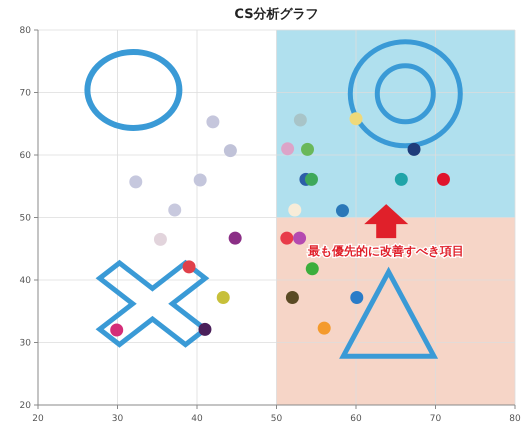 The image size is (528, 430). I want to click on x-tick-label: 70, so click(436, 419).